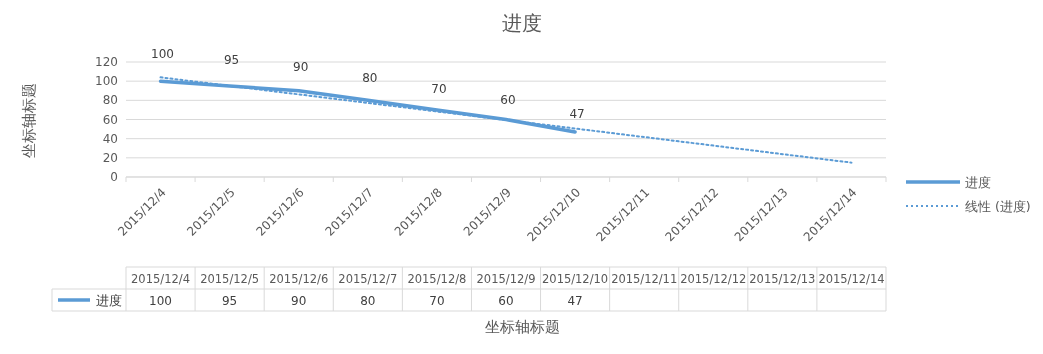 The image size is (1043, 354). What do you see at coordinates (301, 66) in the screenshot?
I see `text: 90` at bounding box center [301, 66].